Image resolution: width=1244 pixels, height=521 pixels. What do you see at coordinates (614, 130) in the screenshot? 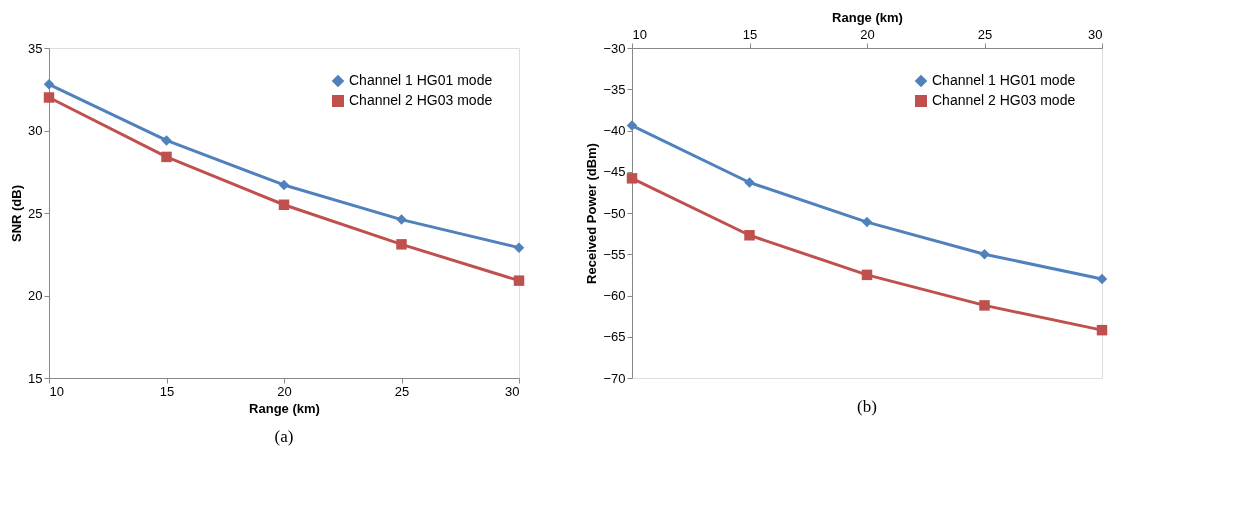
I see `y-tick-label: −40` at bounding box center [614, 130].